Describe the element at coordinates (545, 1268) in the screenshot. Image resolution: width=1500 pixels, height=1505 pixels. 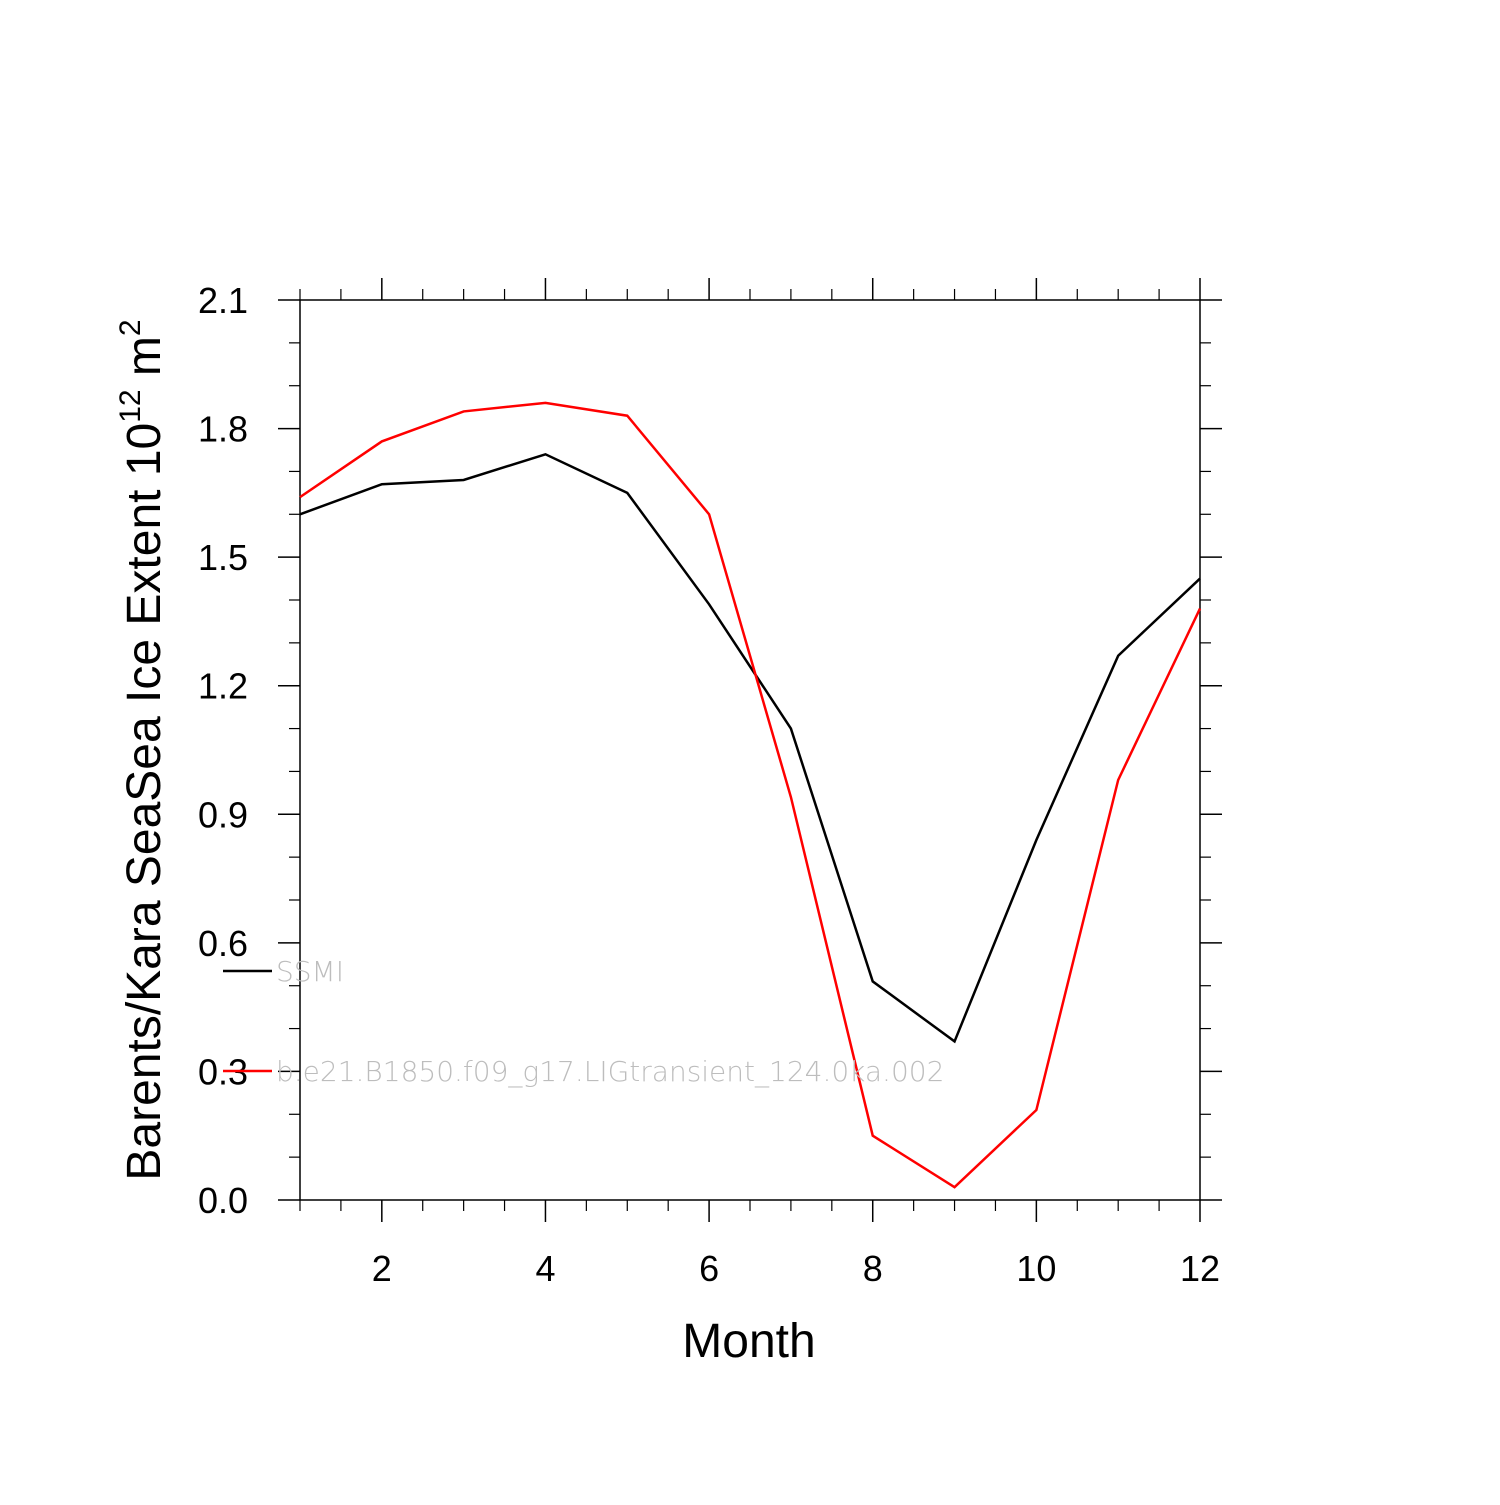
I see `x-tick-label: 4` at that location.